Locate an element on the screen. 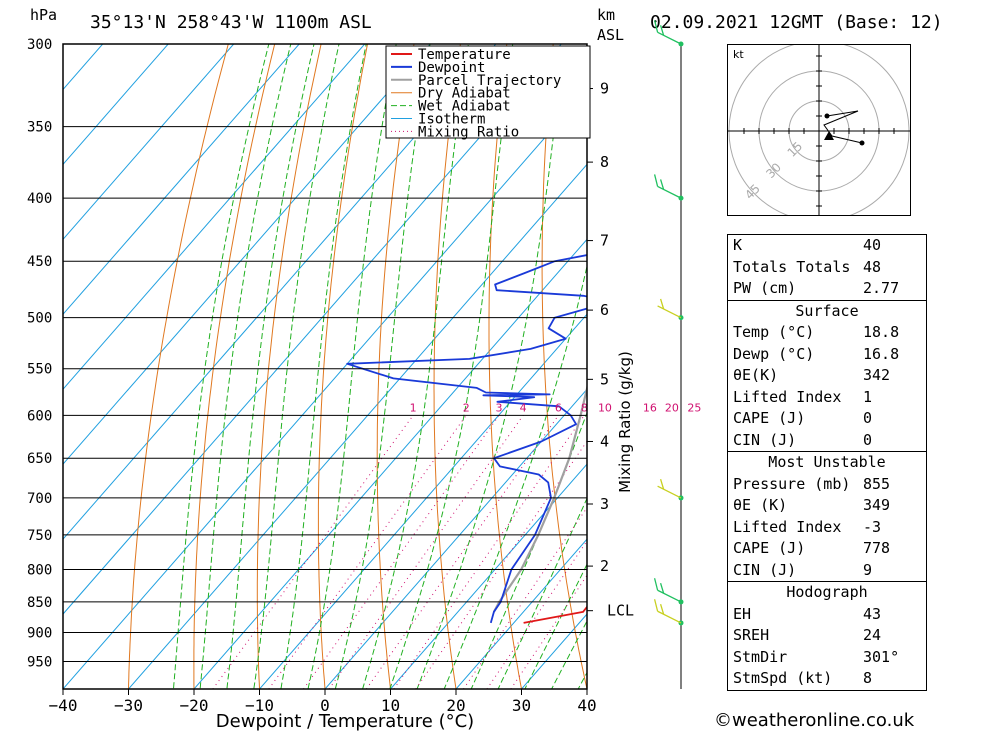 The width and height of the screenshot is (1000, 733). km-tick-label: 9 is located at coordinates (604, 89).